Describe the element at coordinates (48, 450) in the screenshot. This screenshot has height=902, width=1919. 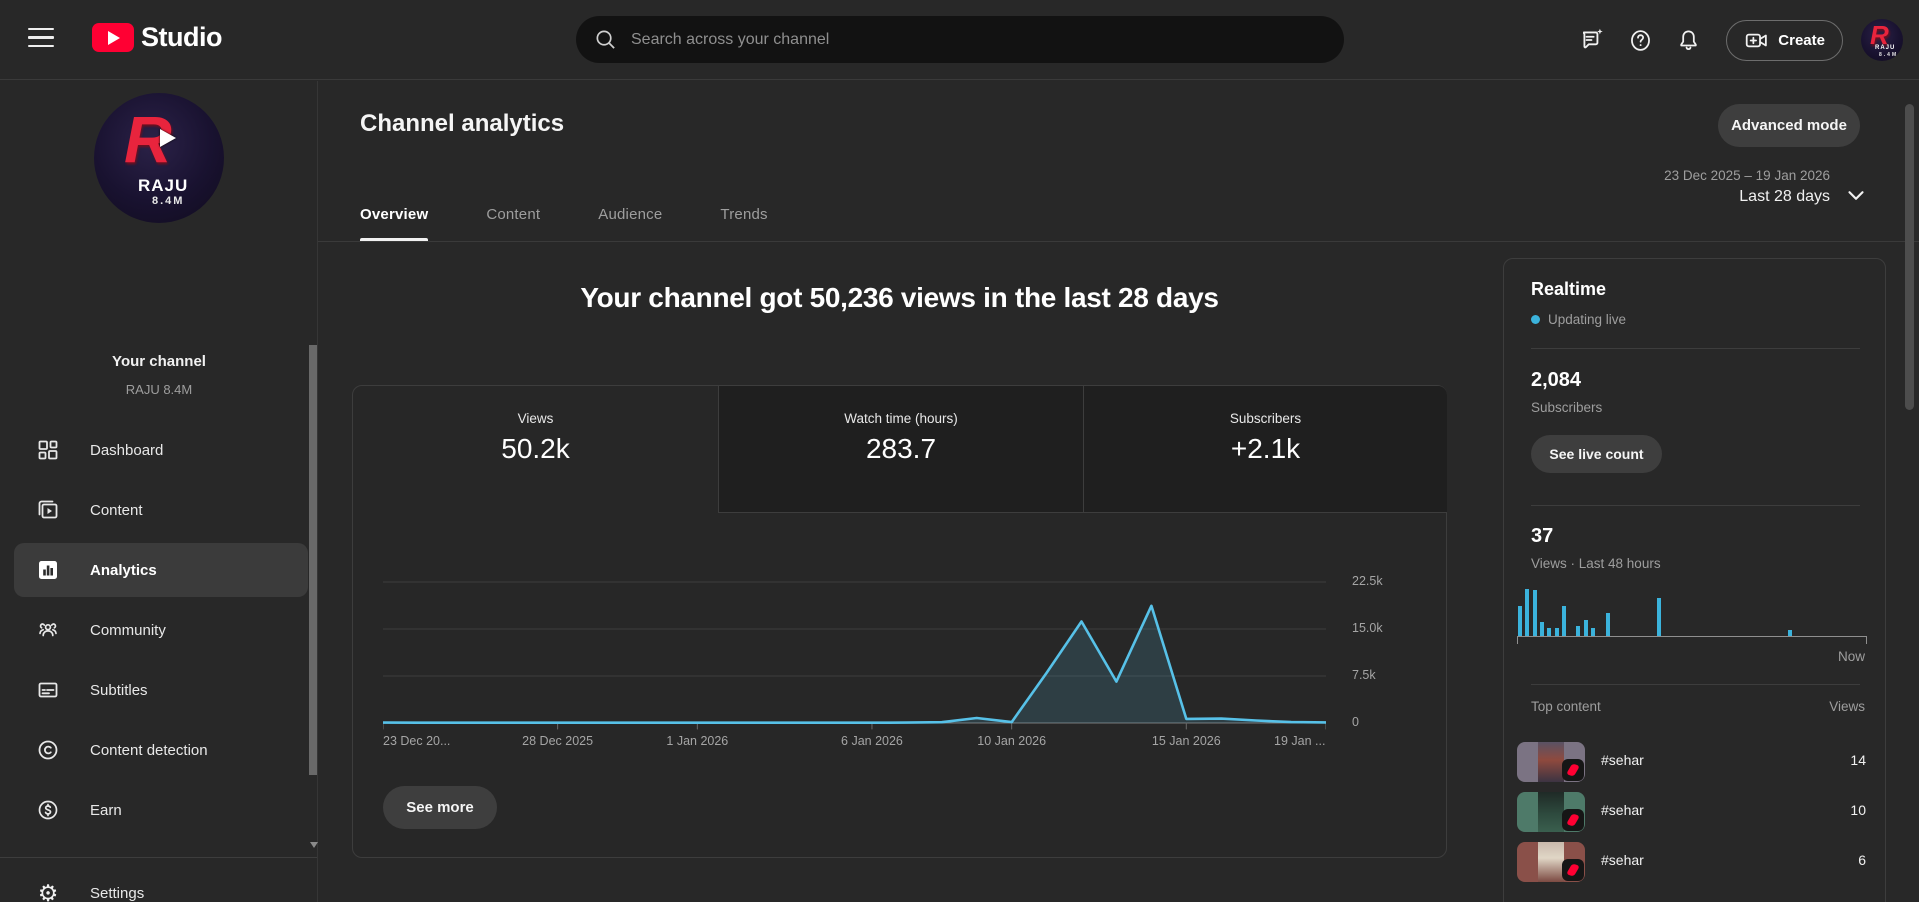
I see `dashboard-icon` at that location.